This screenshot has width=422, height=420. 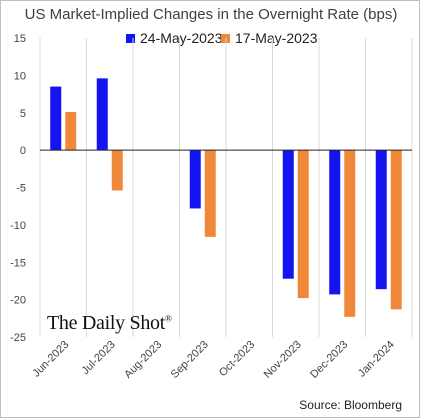 What do you see at coordinates (396, 230) in the screenshot?
I see `bar-series-2-Jan-2024` at bounding box center [396, 230].